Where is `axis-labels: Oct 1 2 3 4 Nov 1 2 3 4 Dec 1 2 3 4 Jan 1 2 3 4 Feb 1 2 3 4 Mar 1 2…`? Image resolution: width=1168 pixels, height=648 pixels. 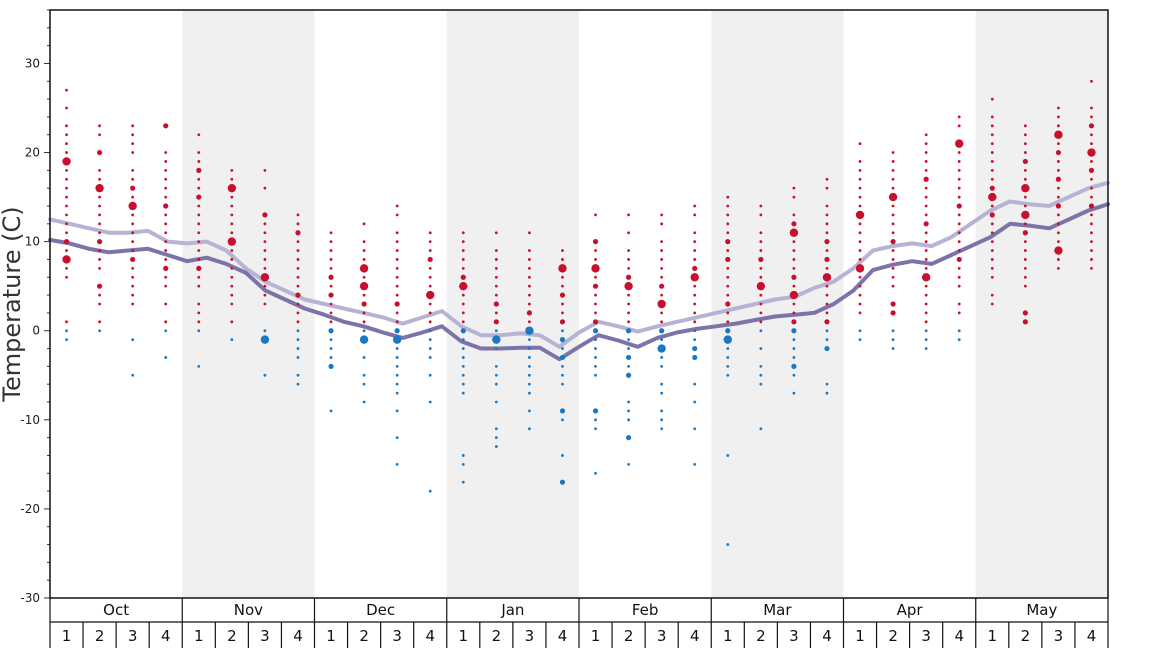 axis-labels: Oct 1 2 3 4 Nov 1 2 3 4 Dec 1 2 3 4 Jan 1 2 3 4 Feb 1 2 3 4 Mar 1 2… is located at coordinates (579, 623).